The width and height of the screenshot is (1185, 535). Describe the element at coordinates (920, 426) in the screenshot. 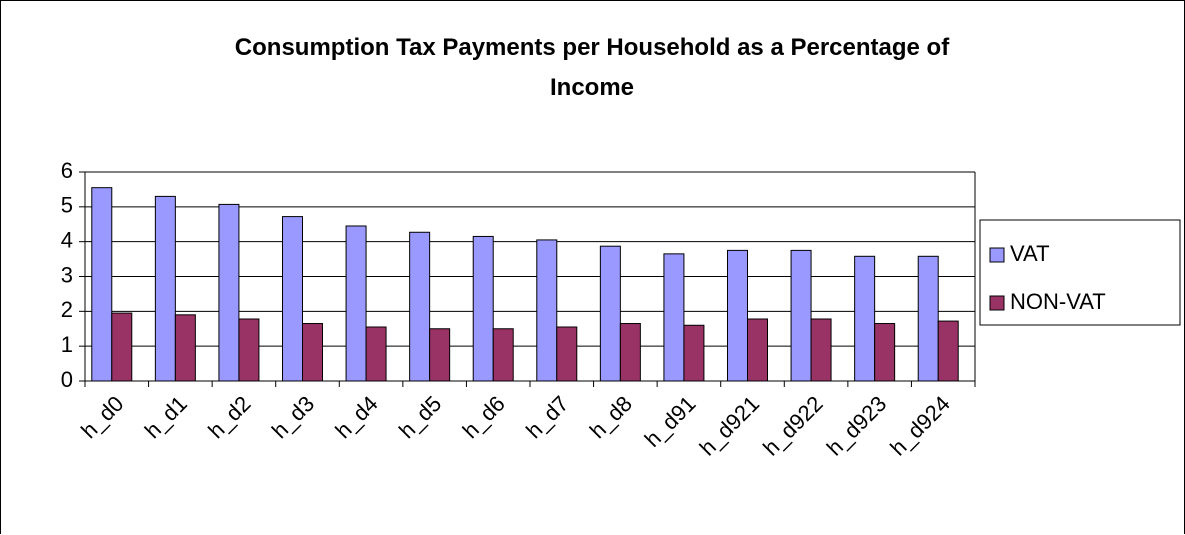

I see `x-tick-label: h_d924` at that location.